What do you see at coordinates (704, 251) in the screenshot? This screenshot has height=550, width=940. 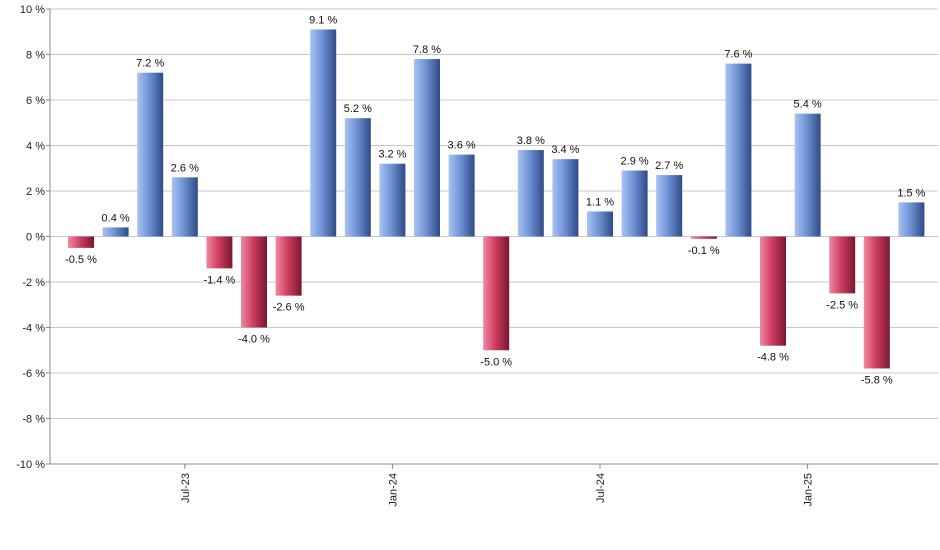 I see `data-label: -0.1 %` at bounding box center [704, 251].